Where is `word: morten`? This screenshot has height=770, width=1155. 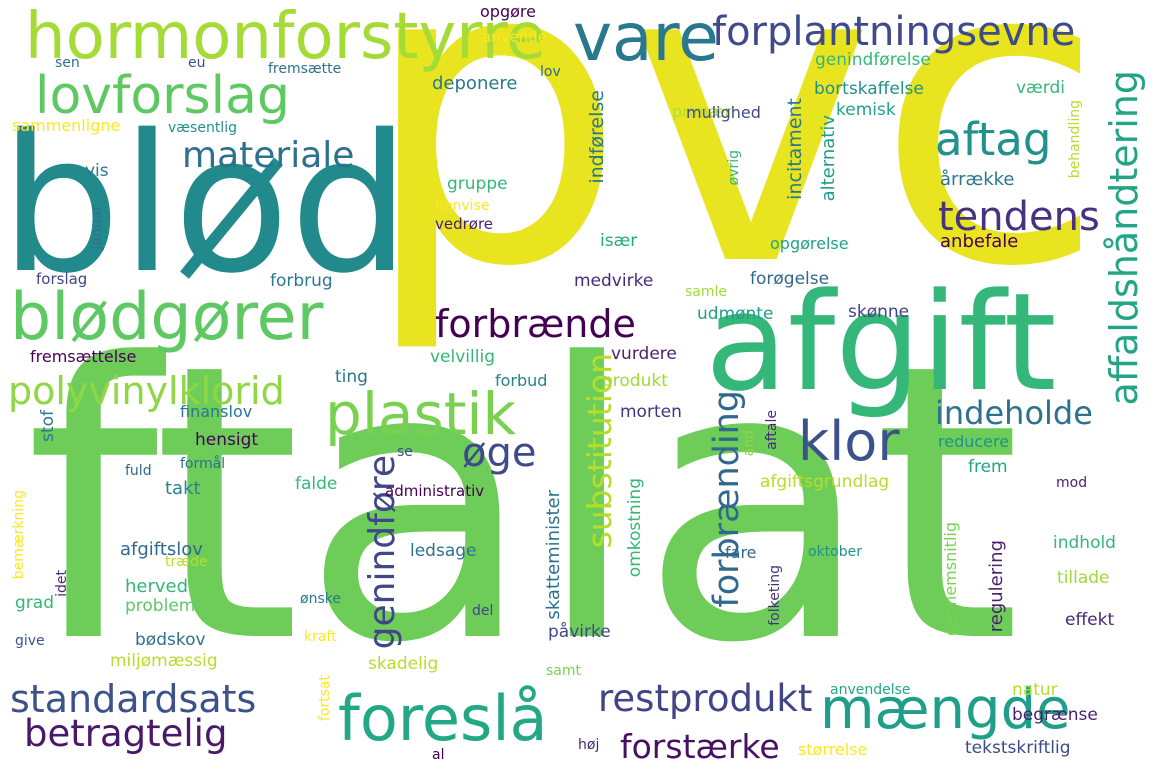
word: morten is located at coordinates (651, 412).